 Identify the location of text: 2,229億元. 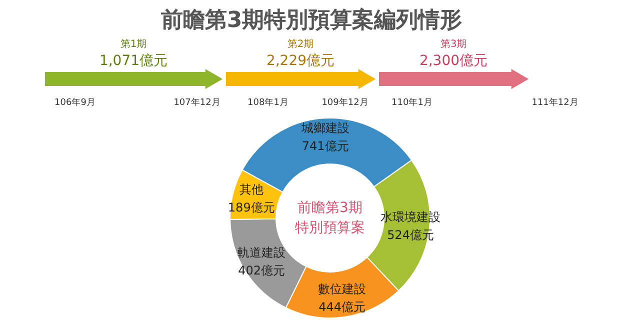
(300, 61).